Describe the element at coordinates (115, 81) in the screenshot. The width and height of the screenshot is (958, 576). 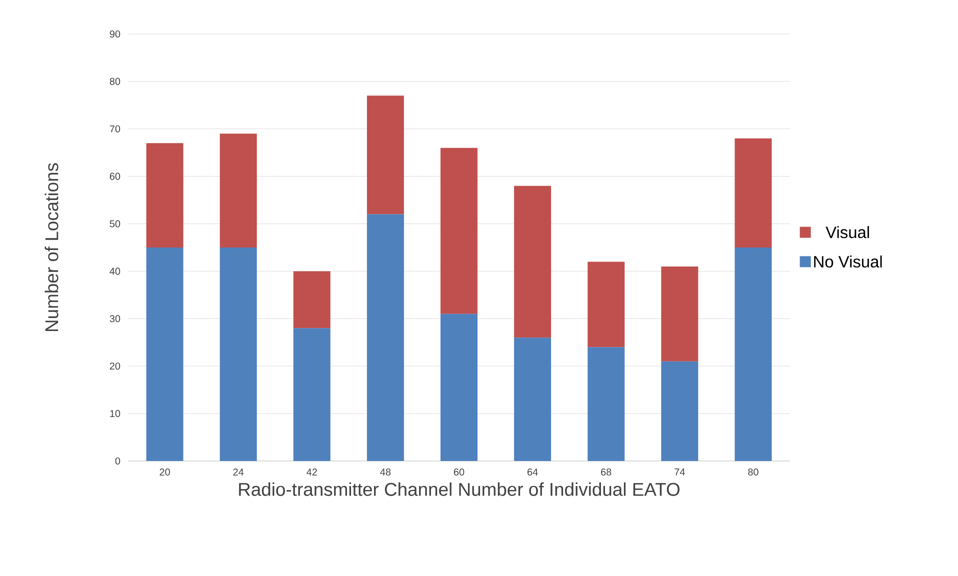
I see `y-tick-label: 80` at that location.